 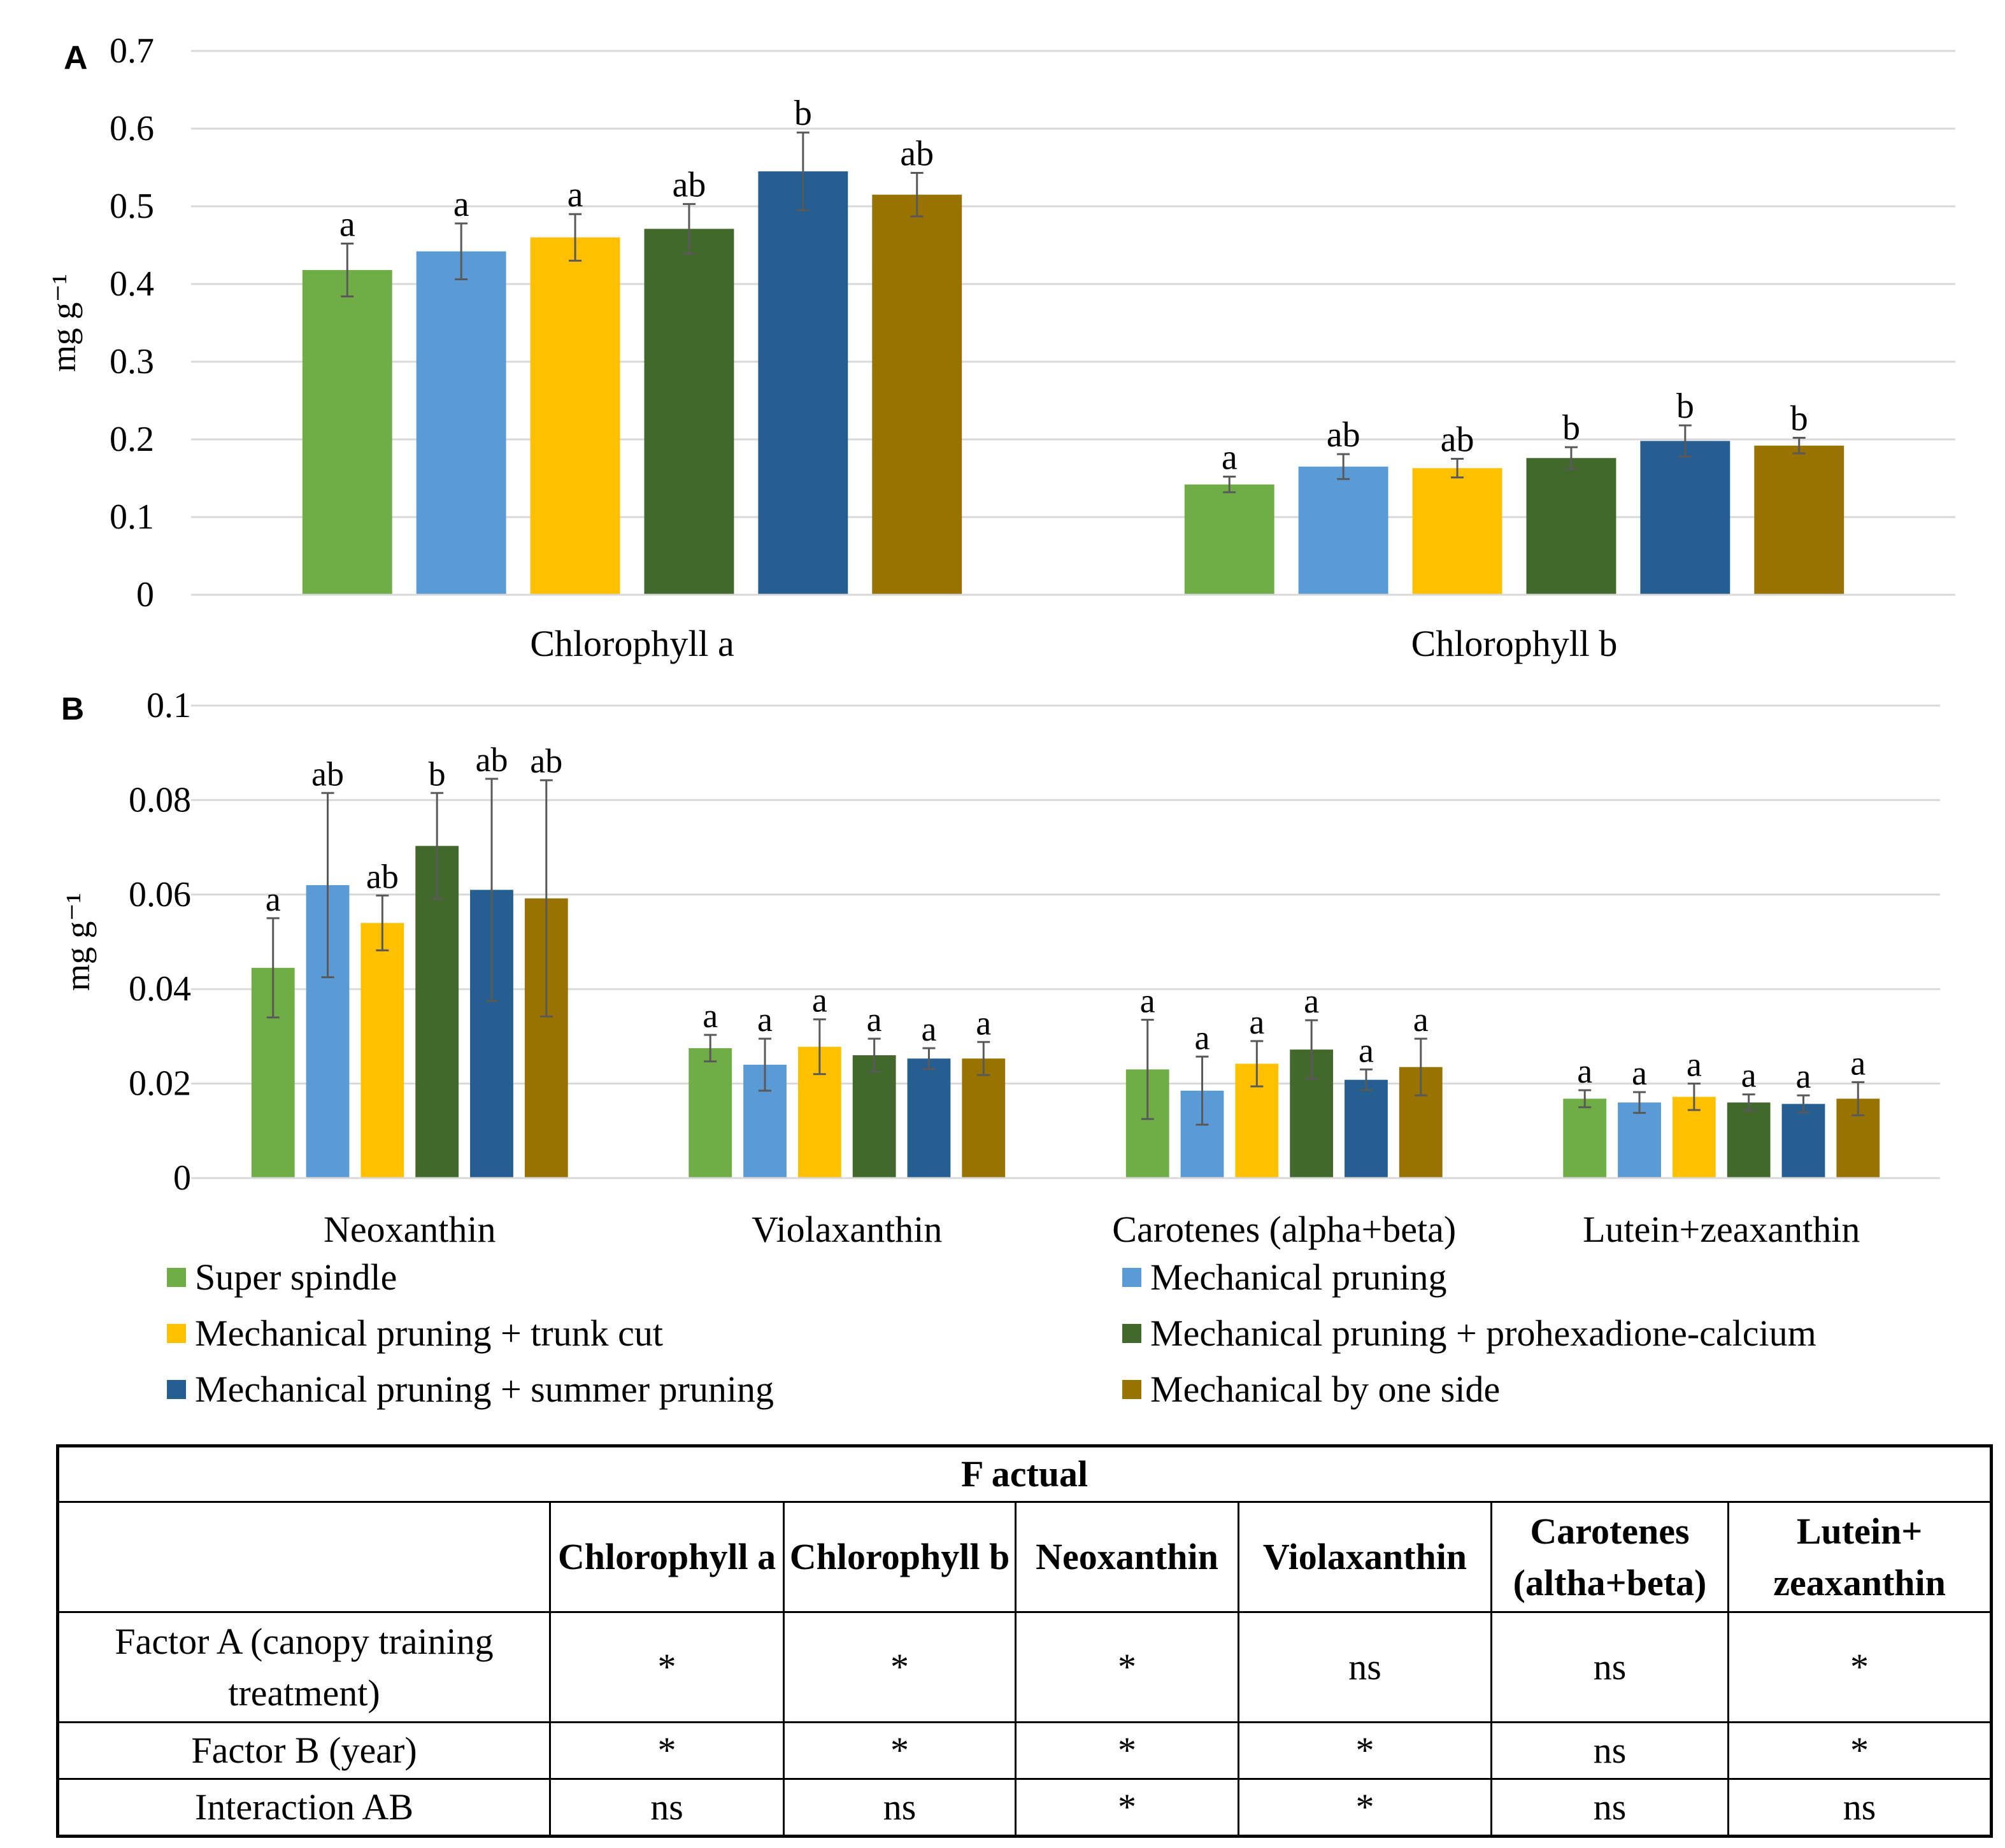 What do you see at coordinates (304, 1557) in the screenshot?
I see `table-header-empty` at bounding box center [304, 1557].